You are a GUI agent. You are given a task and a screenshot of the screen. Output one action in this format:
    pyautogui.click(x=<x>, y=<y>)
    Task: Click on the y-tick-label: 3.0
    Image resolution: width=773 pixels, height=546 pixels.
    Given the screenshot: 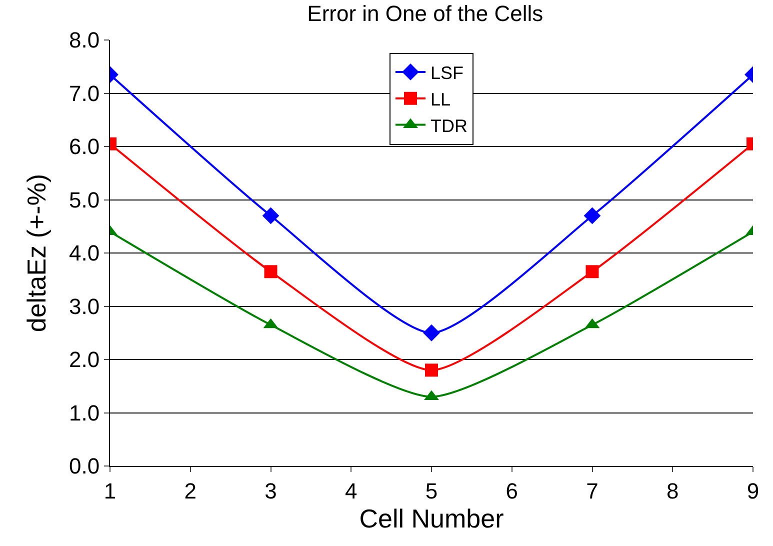 What is the action you would take?
    pyautogui.click(x=84, y=306)
    